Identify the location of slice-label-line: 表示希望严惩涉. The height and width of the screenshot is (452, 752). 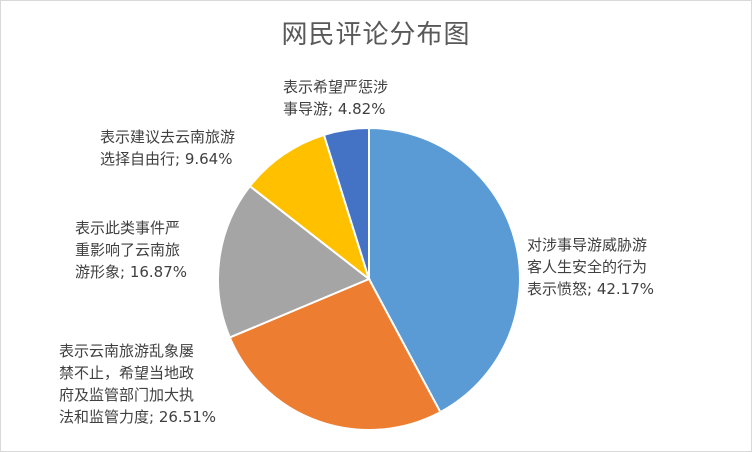
(335, 87).